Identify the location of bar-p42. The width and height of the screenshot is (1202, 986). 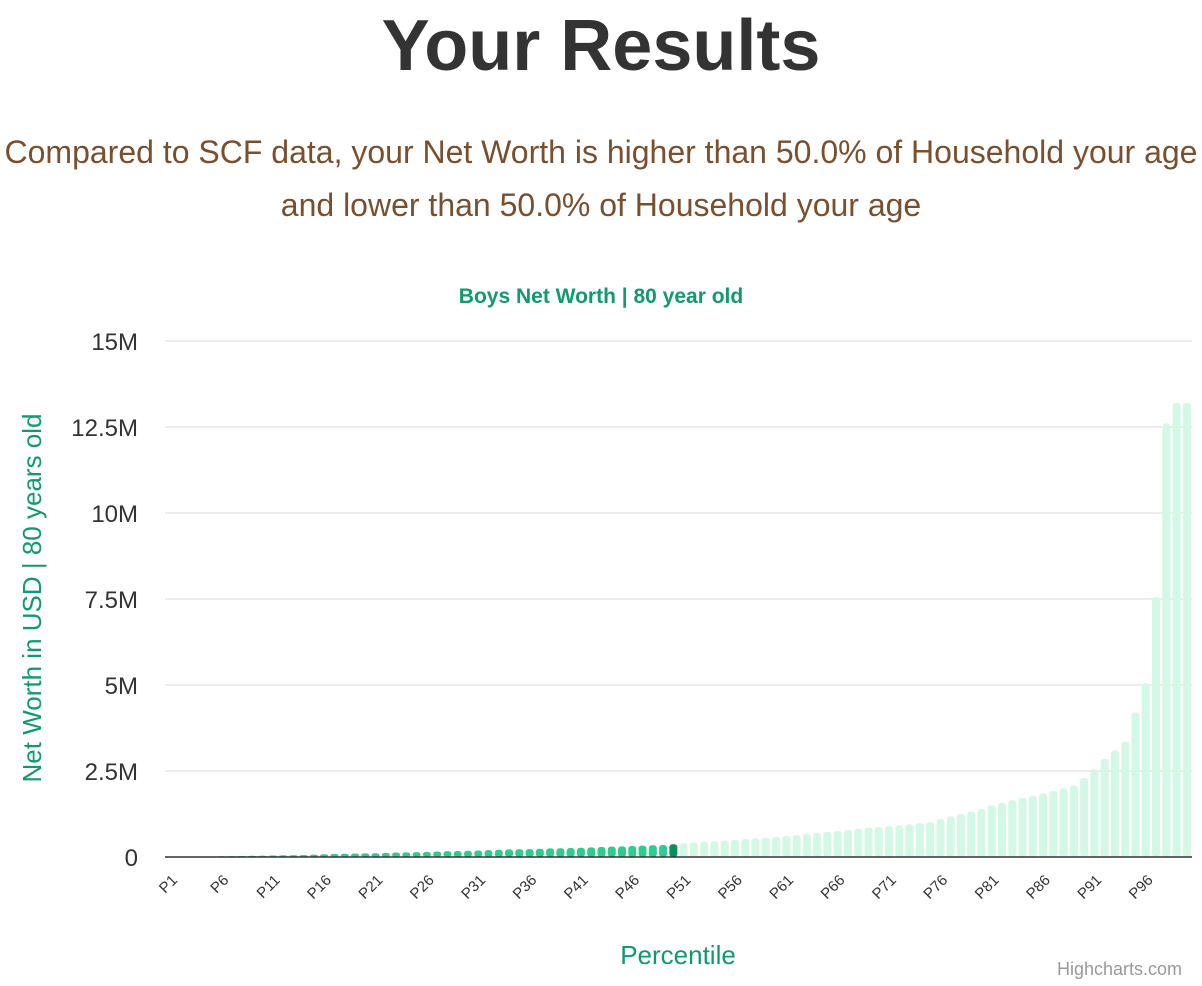
(591, 852).